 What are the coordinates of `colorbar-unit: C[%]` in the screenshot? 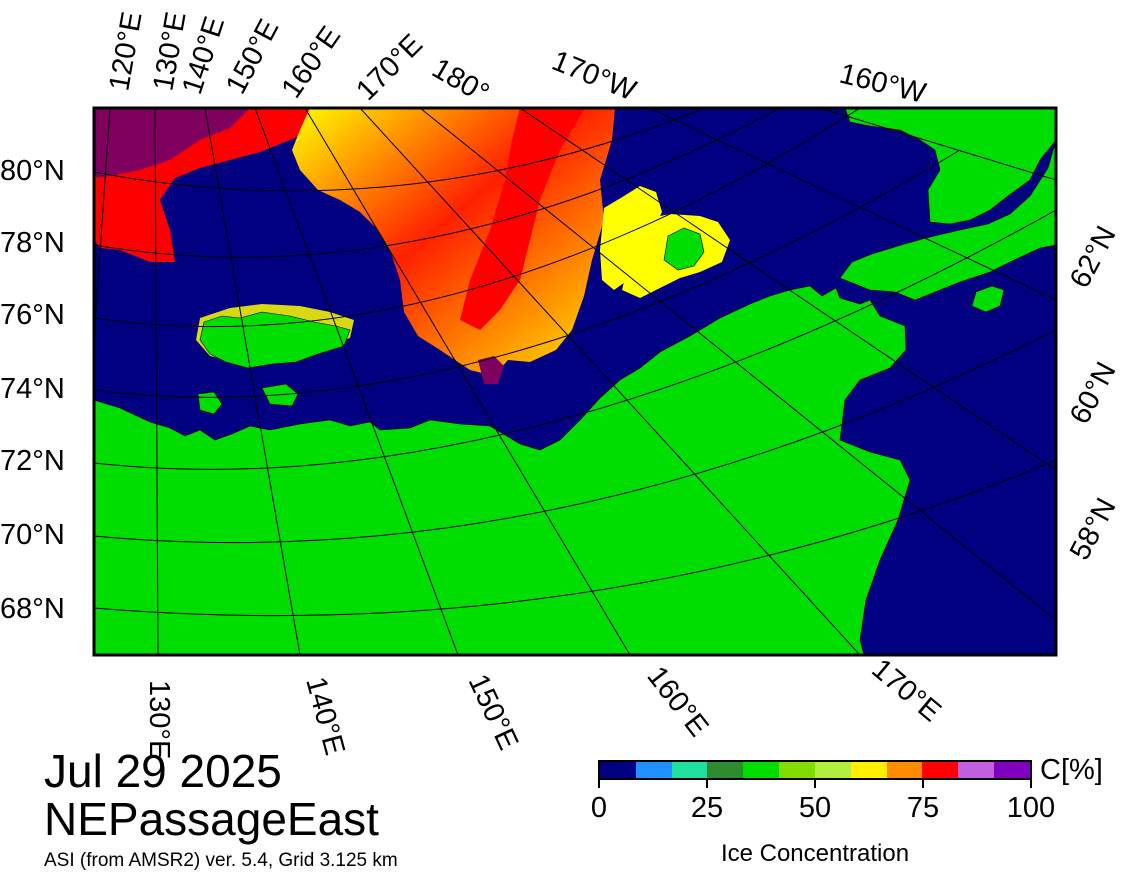 It's located at (1071, 770).